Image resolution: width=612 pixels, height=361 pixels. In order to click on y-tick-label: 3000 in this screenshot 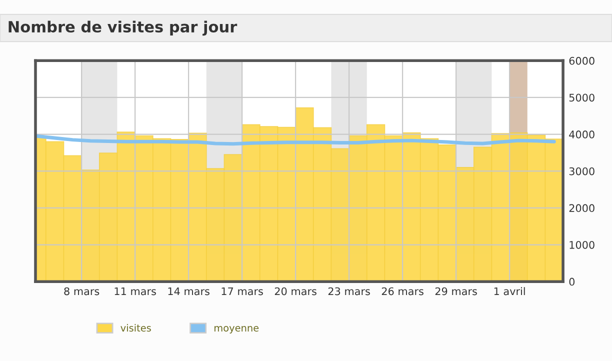, I will do `click(581, 171)`.